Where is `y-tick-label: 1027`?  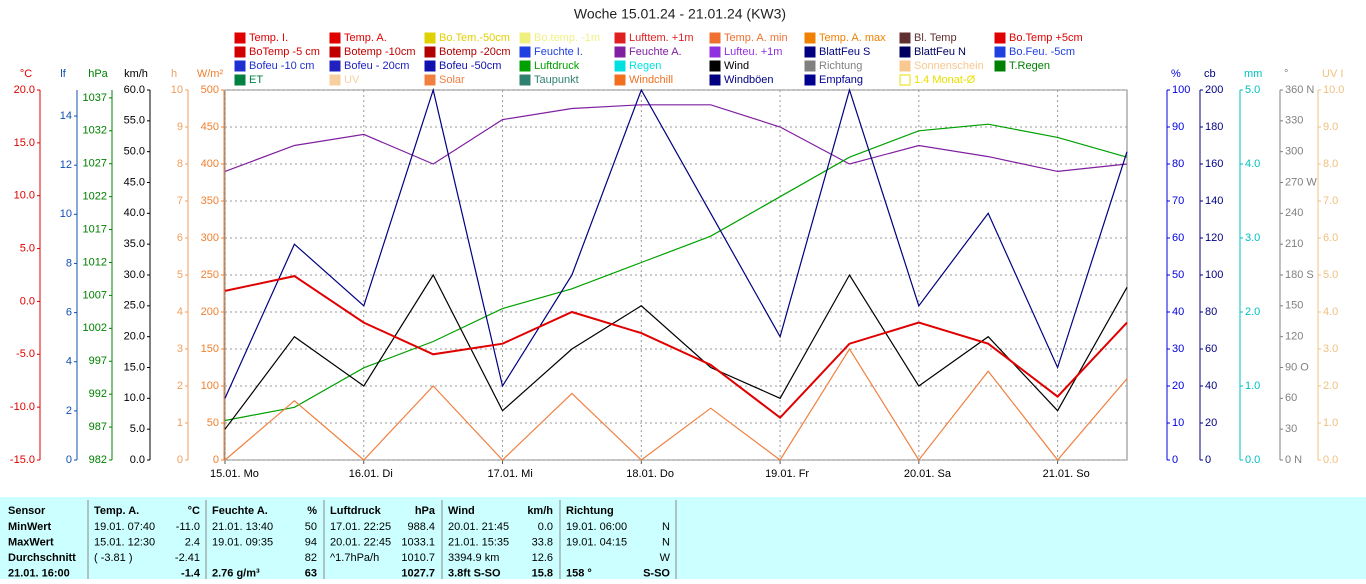
y-tick-label: 1027 is located at coordinates (95, 164).